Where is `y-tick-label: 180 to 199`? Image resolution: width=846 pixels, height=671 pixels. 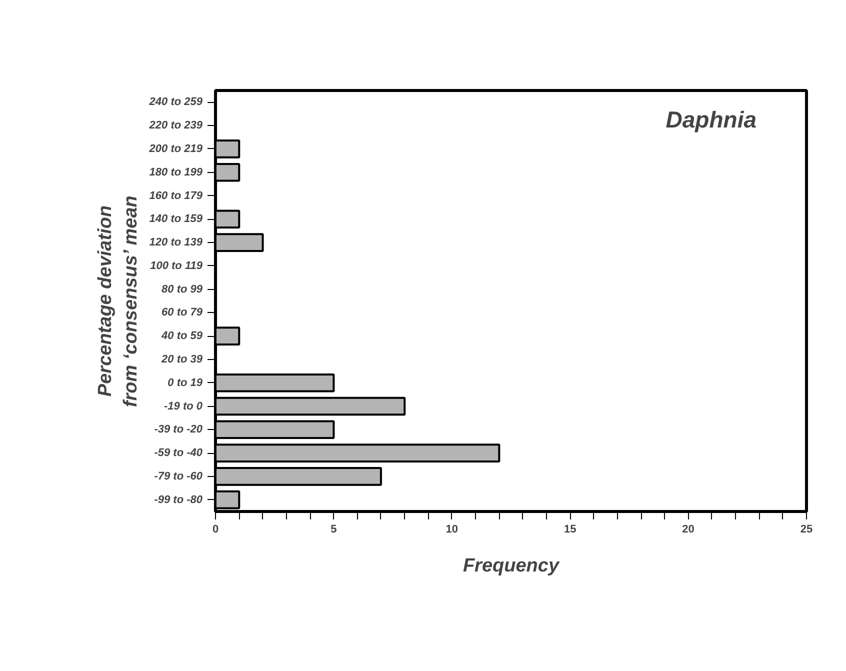 y-tick-label: 180 to 199 is located at coordinates (176, 172).